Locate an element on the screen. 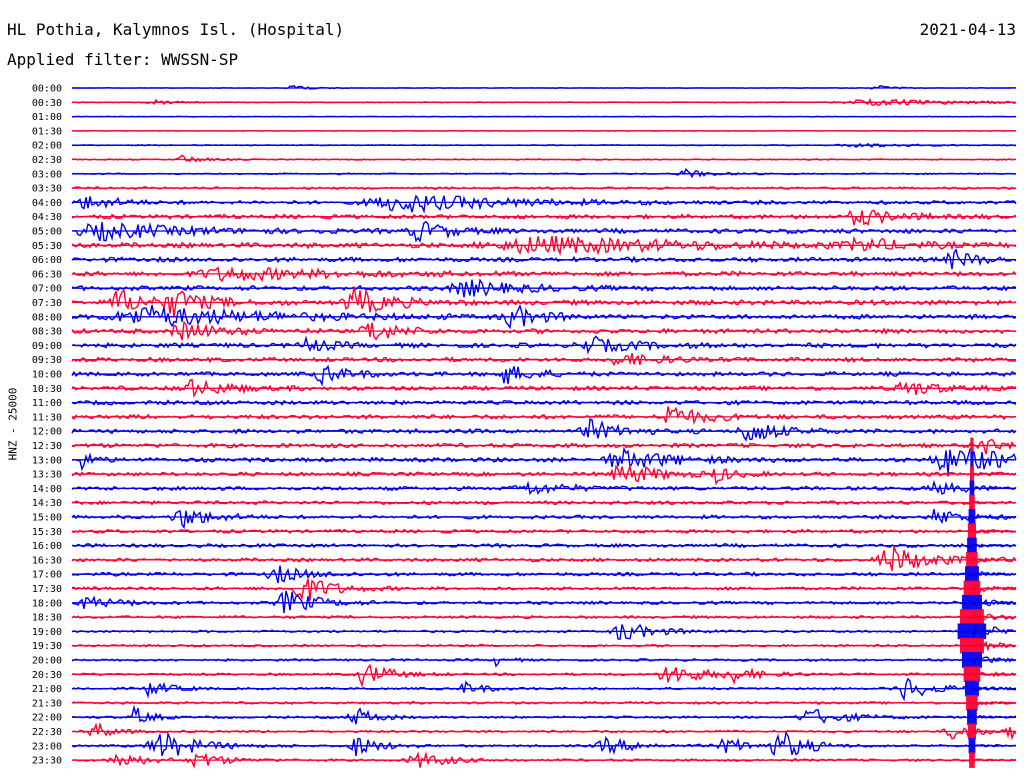 This screenshot has height=780, width=1024. row-label-0730: 07:30 is located at coordinates (47, 303).